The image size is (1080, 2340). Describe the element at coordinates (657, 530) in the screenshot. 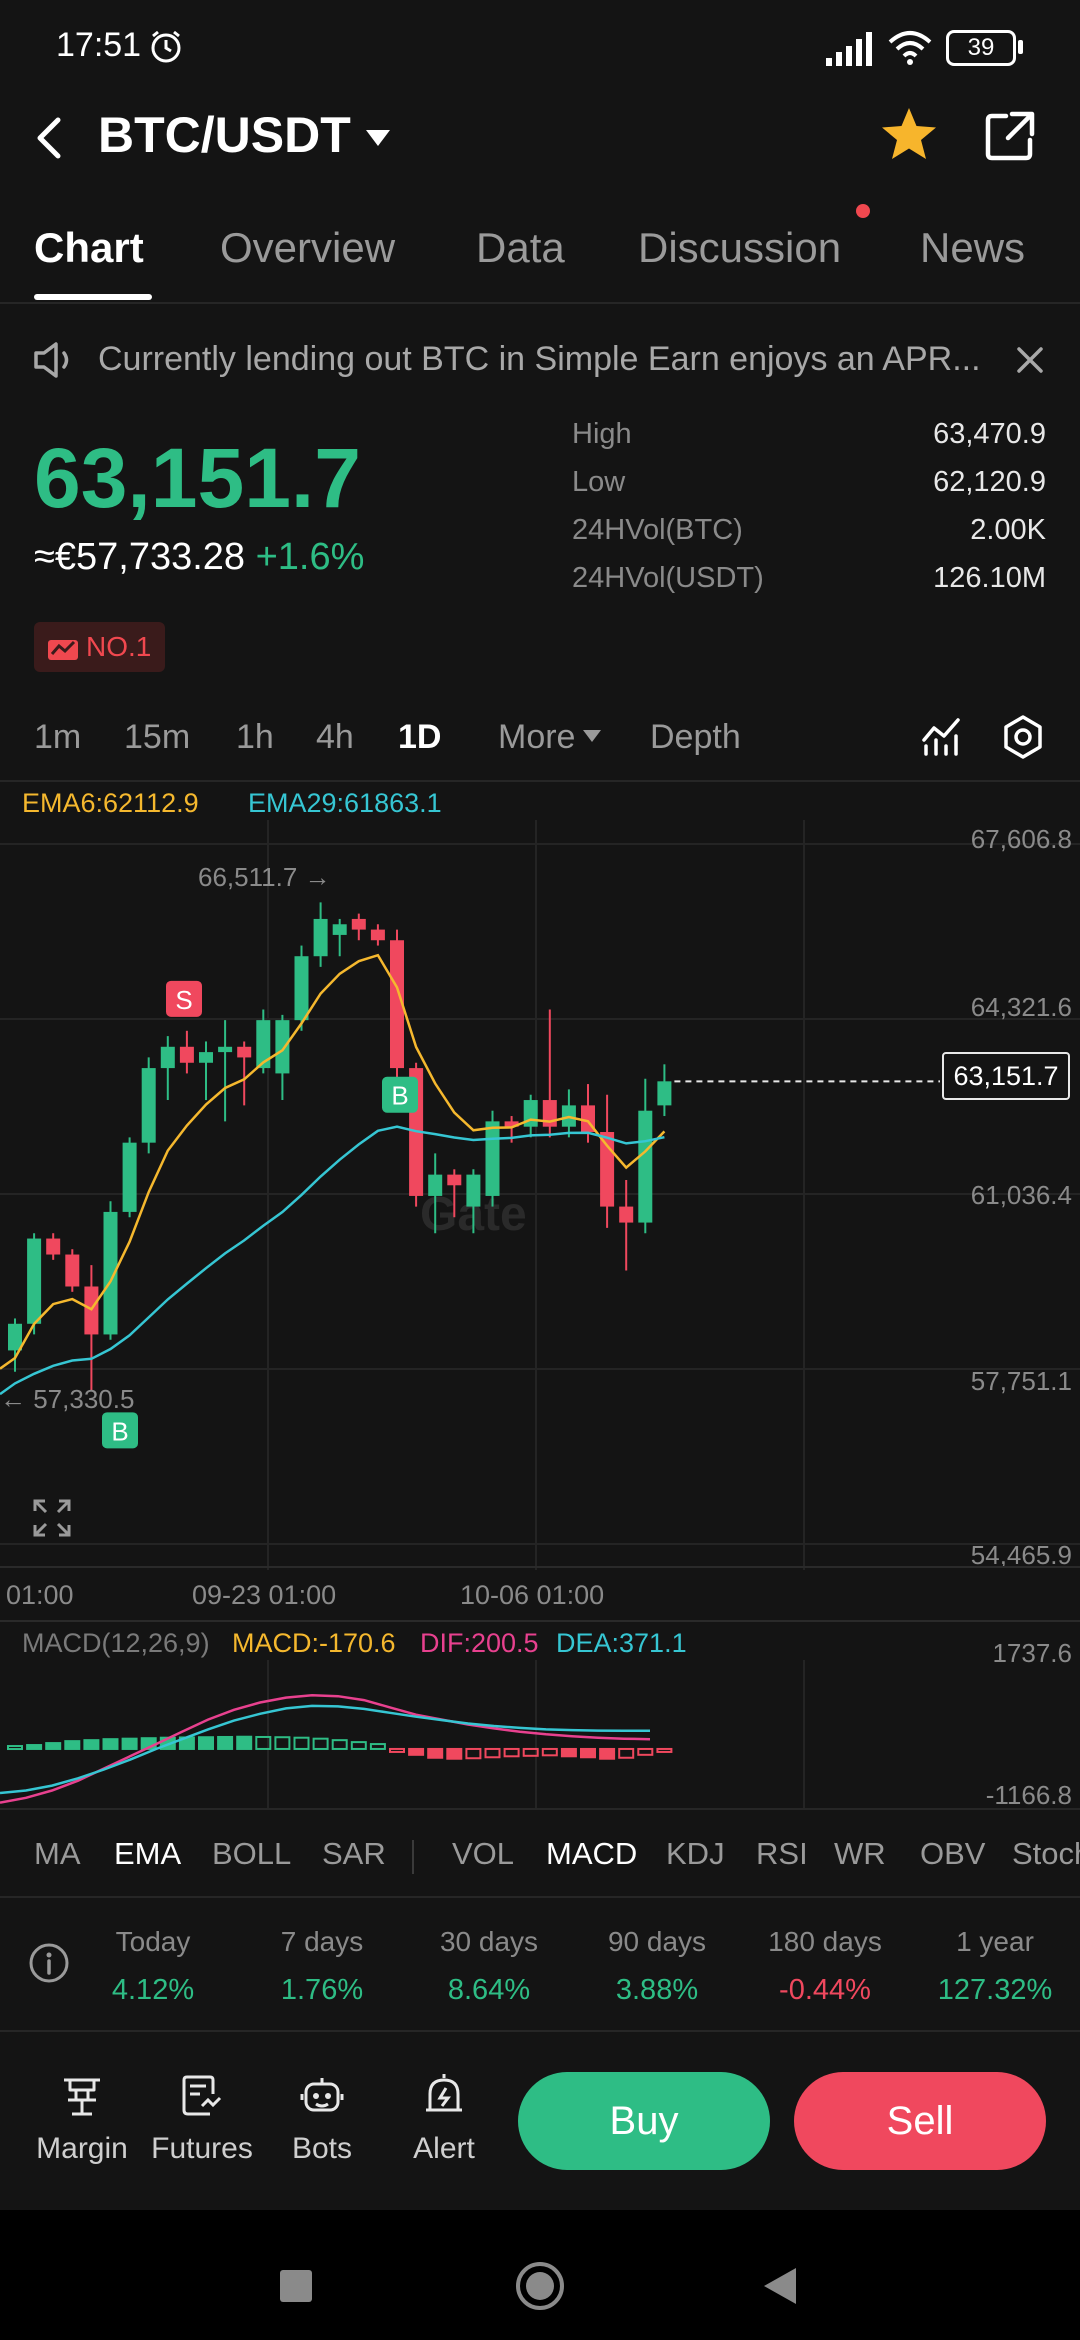

I see `stat-vol-btc-label: 24HVol(BTC)` at that location.